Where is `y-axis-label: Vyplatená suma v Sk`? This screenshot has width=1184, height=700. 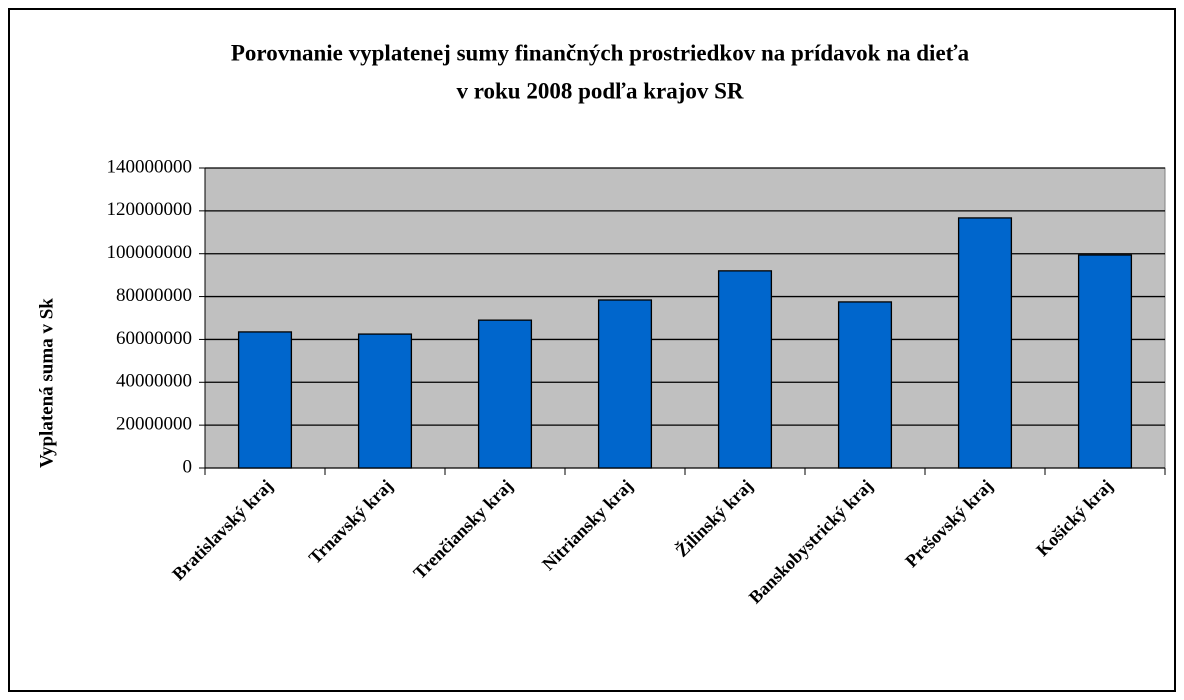
y-axis-label: Vyplatená suma v Sk is located at coordinates (46, 383).